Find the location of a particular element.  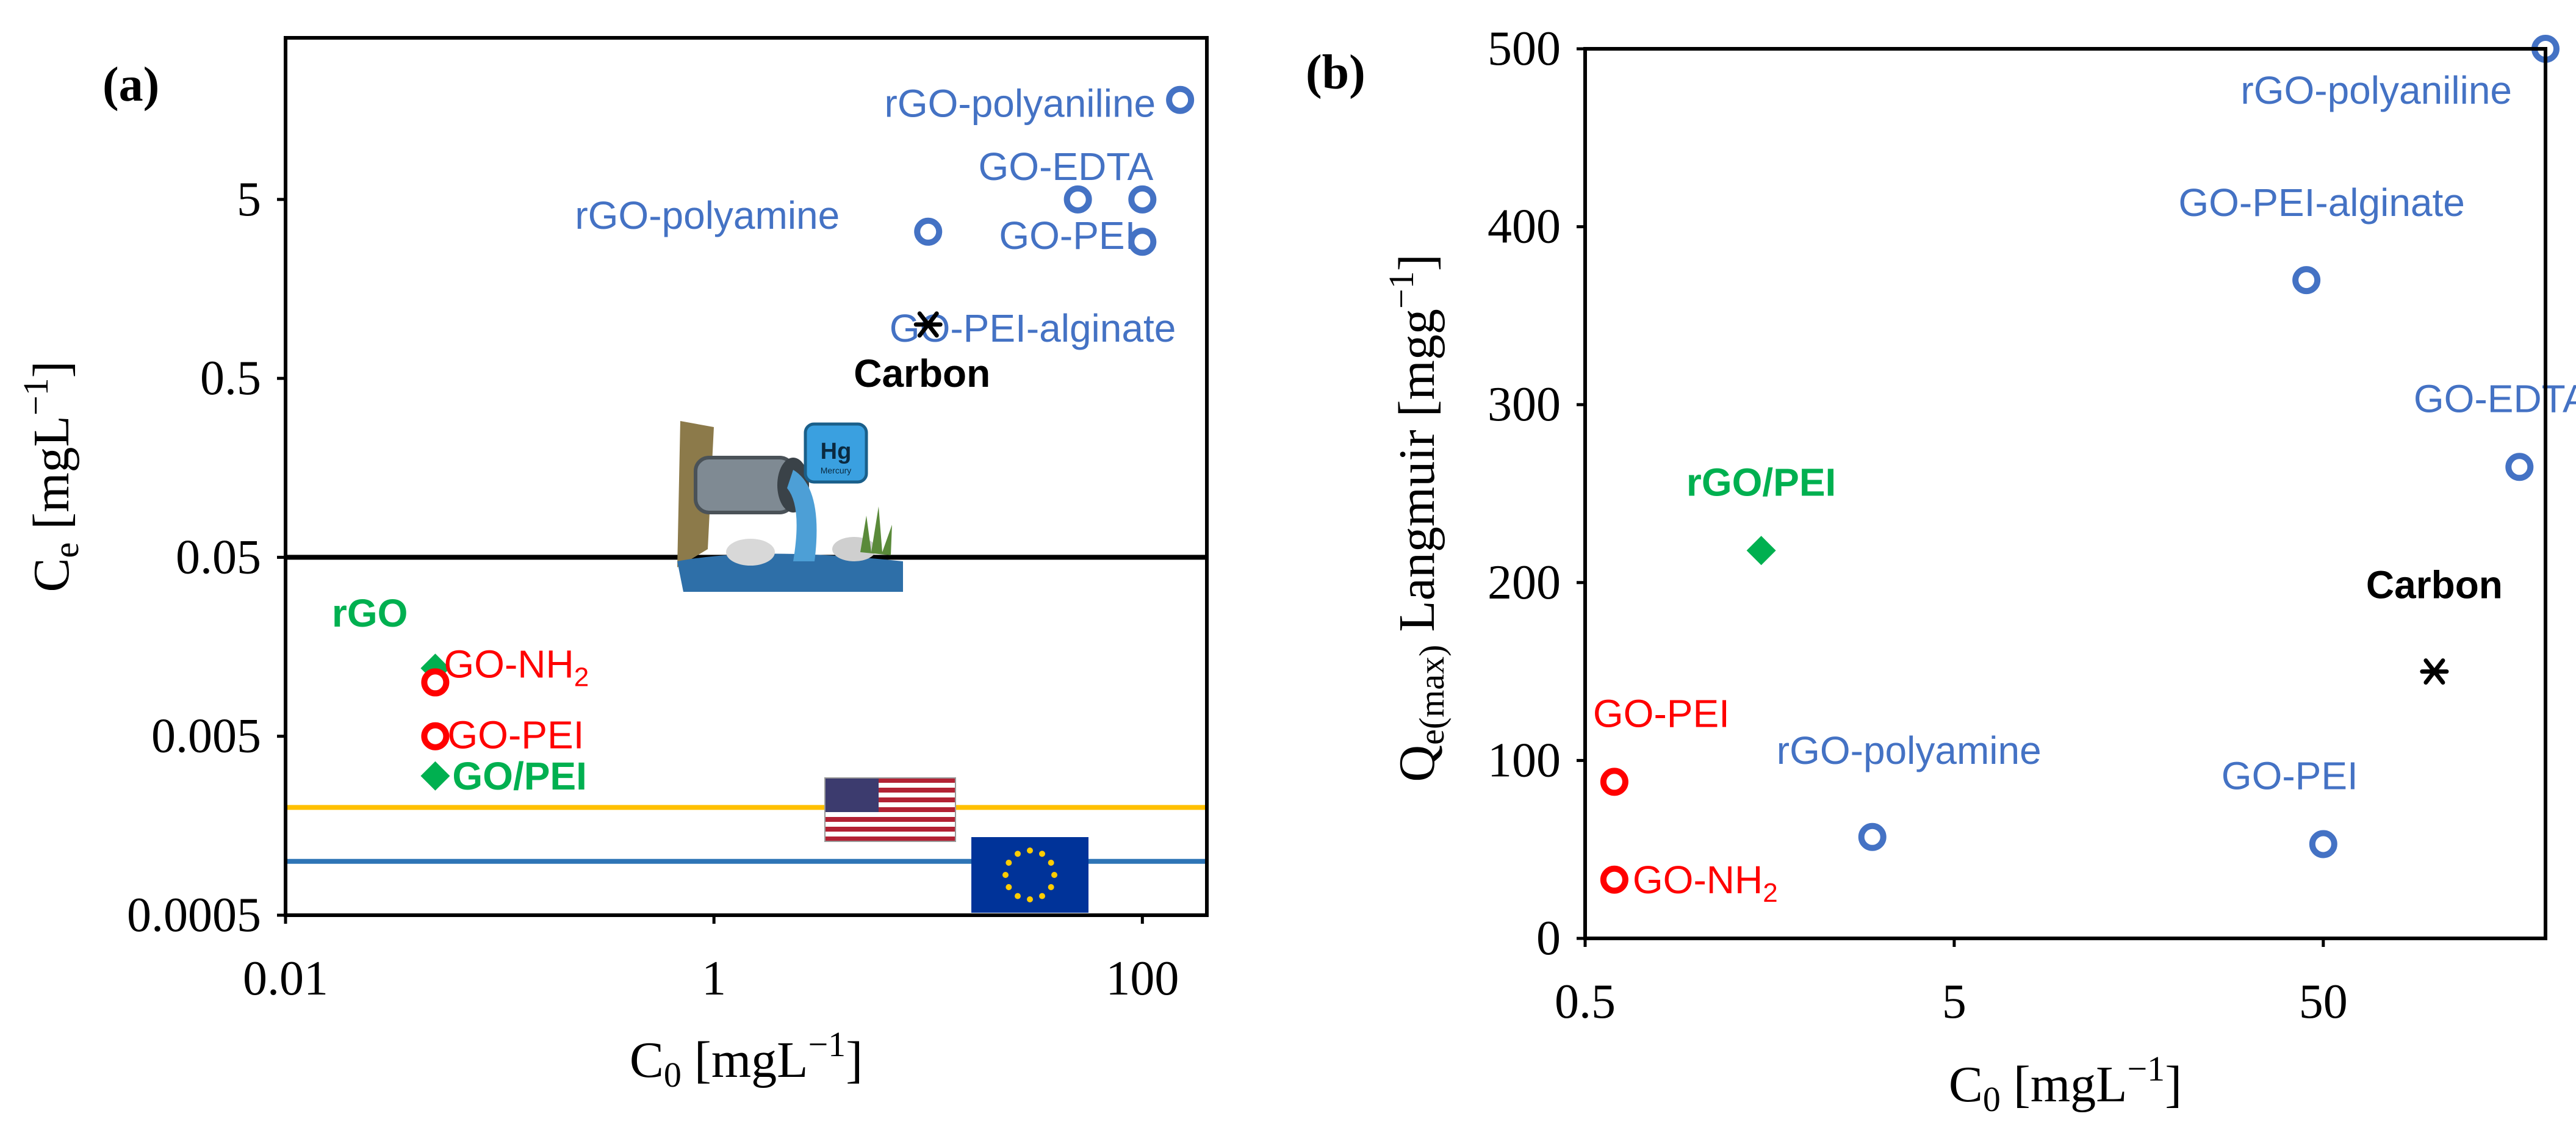

x-axis-label-a: C0 [mgL−1] is located at coordinates (746, 1059).